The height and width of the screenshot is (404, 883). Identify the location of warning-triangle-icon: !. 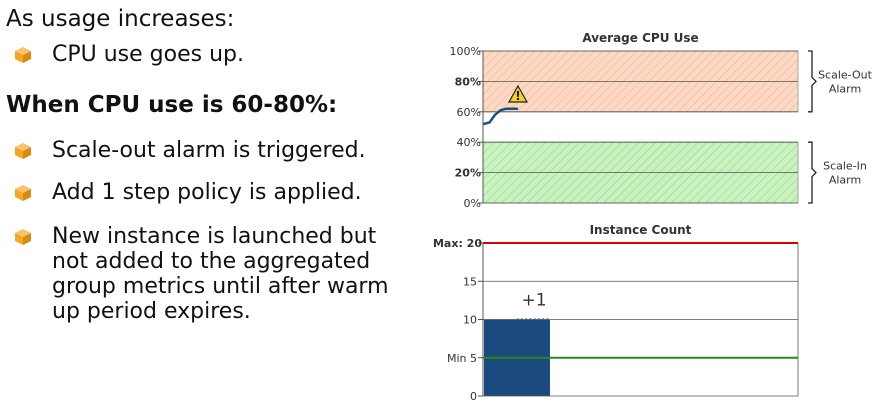
(518, 93).